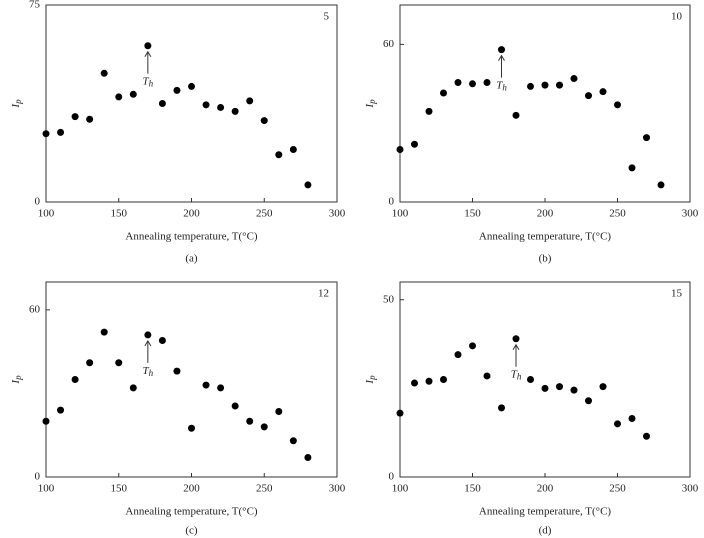 The image size is (704, 538). Describe the element at coordinates (677, 294) in the screenshot. I see `panel-label: 15` at that location.